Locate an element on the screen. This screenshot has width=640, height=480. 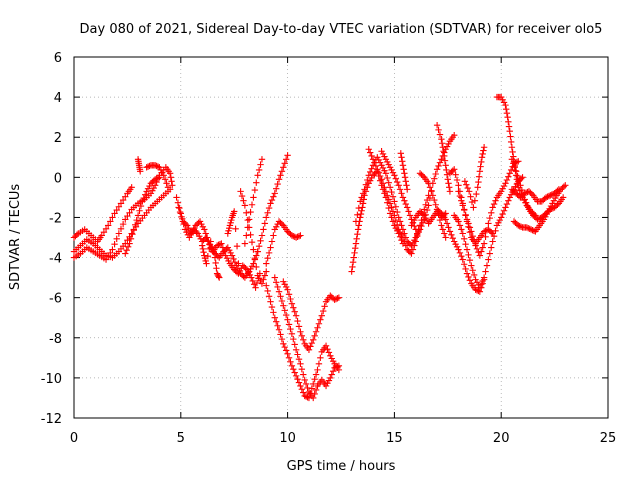
y-tick-label: -6 is located at coordinates (55, 299).